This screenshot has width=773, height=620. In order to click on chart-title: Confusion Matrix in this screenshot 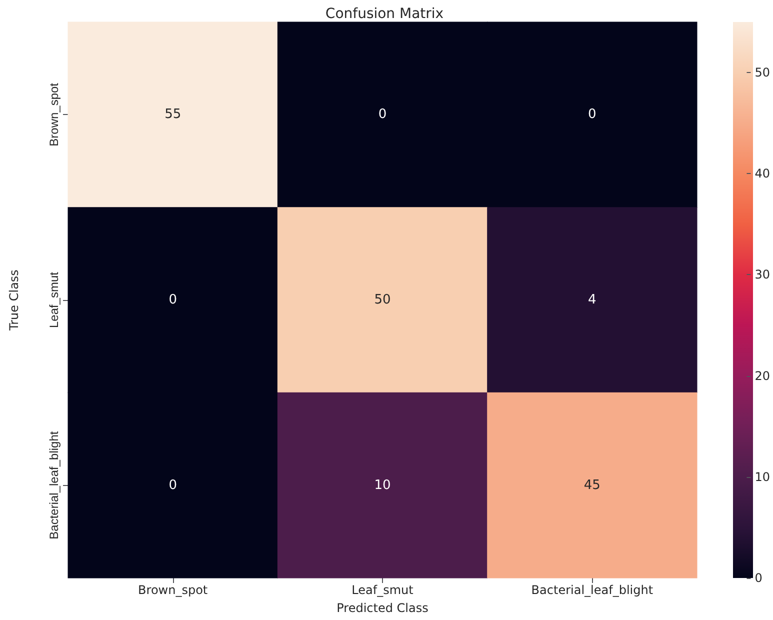, I will do `click(384, 14)`.